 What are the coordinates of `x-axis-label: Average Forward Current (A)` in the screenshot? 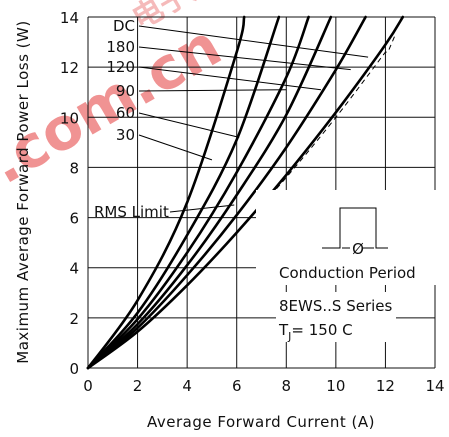 It's located at (261, 422).